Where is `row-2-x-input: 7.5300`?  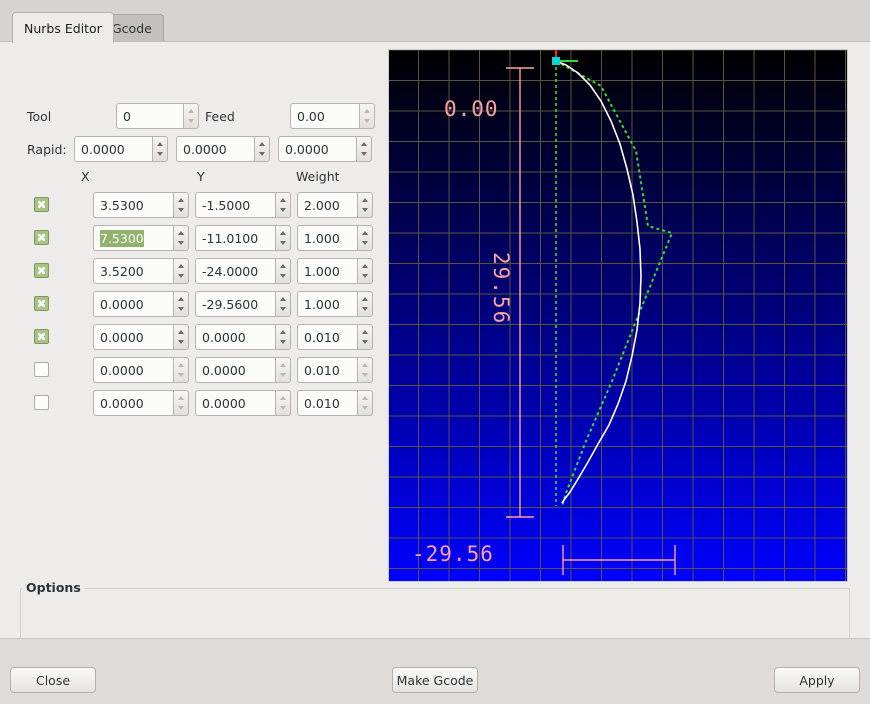 row-2-x-input: 7.5300 is located at coordinates (133, 238).